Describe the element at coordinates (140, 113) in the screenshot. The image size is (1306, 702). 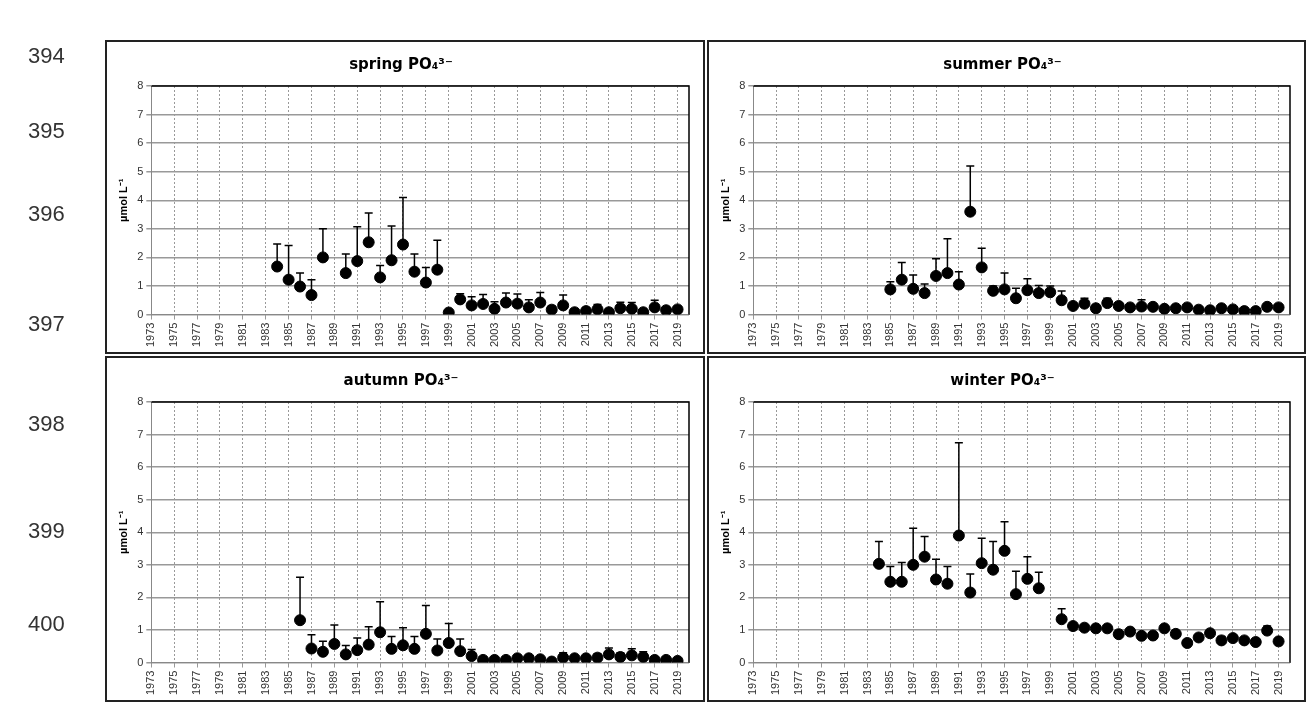
I see `y-tick-label: 7` at that location.